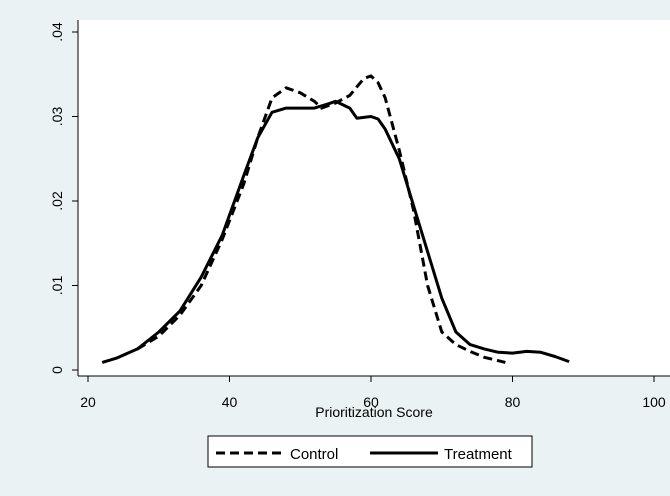 The image size is (670, 496). I want to click on x-tick-label: 20, so click(88, 402).